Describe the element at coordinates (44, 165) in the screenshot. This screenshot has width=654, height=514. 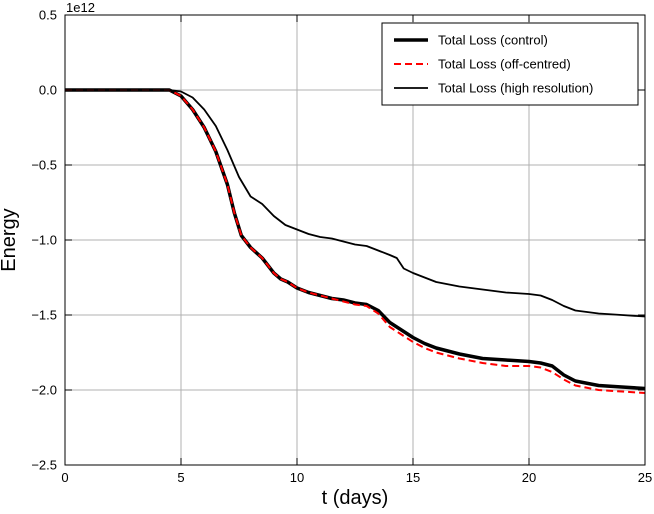
I see `y-tick-label: −0.5` at that location.